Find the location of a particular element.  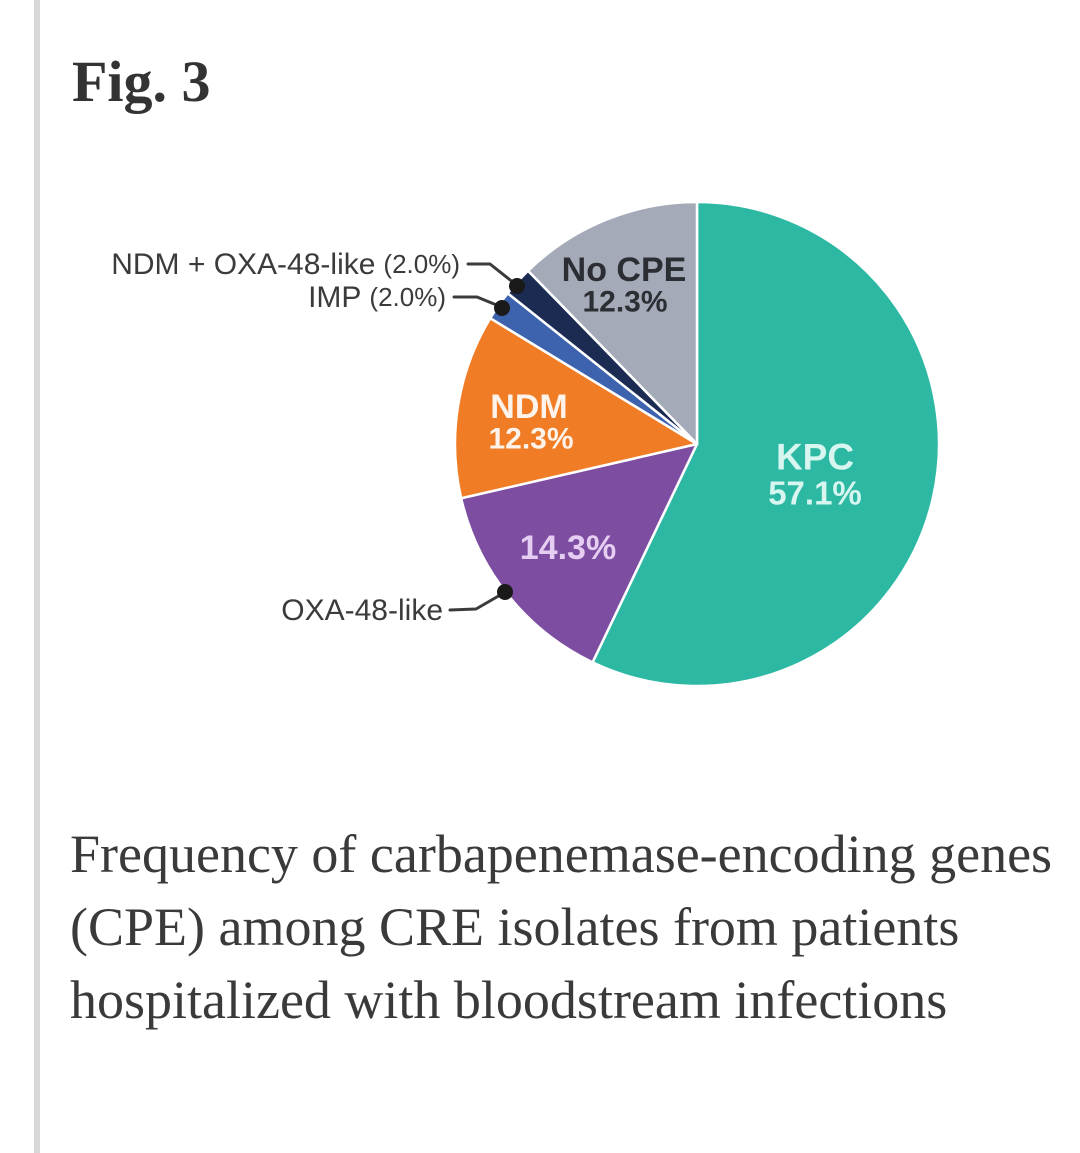

leader-dot-imp is located at coordinates (502, 308).